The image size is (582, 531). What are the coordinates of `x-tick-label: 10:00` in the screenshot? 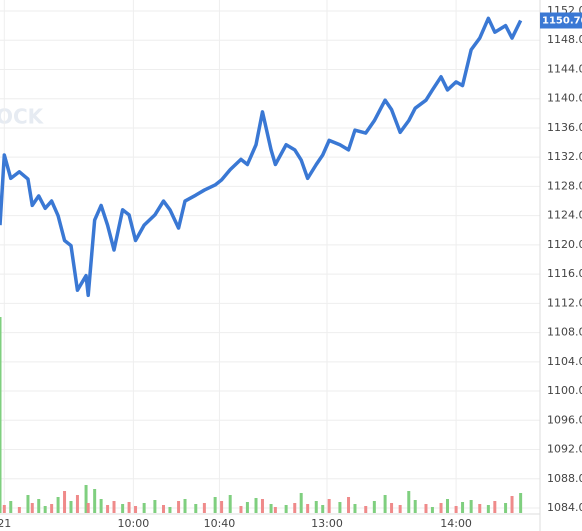 It's located at (134, 523).